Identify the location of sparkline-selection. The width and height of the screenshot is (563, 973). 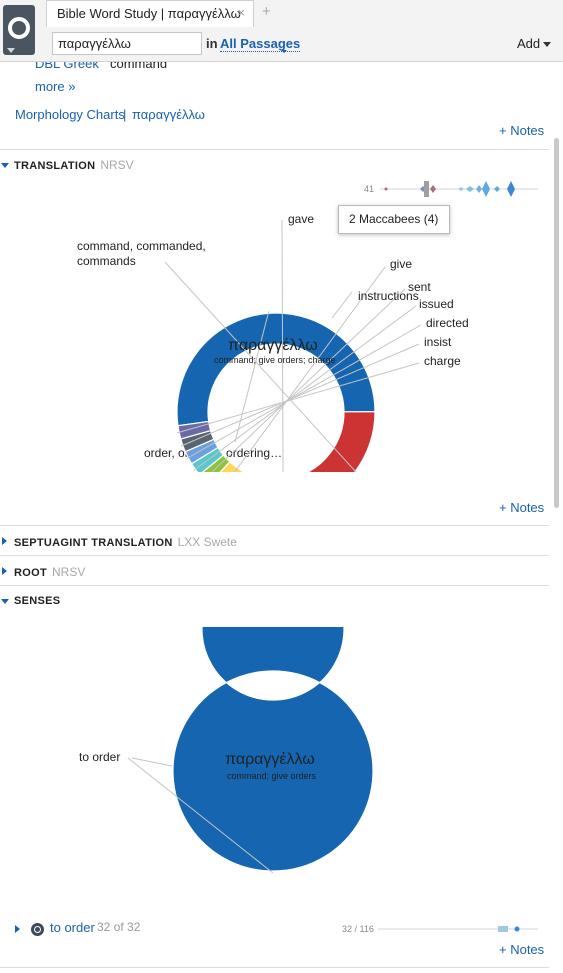
(426, 189).